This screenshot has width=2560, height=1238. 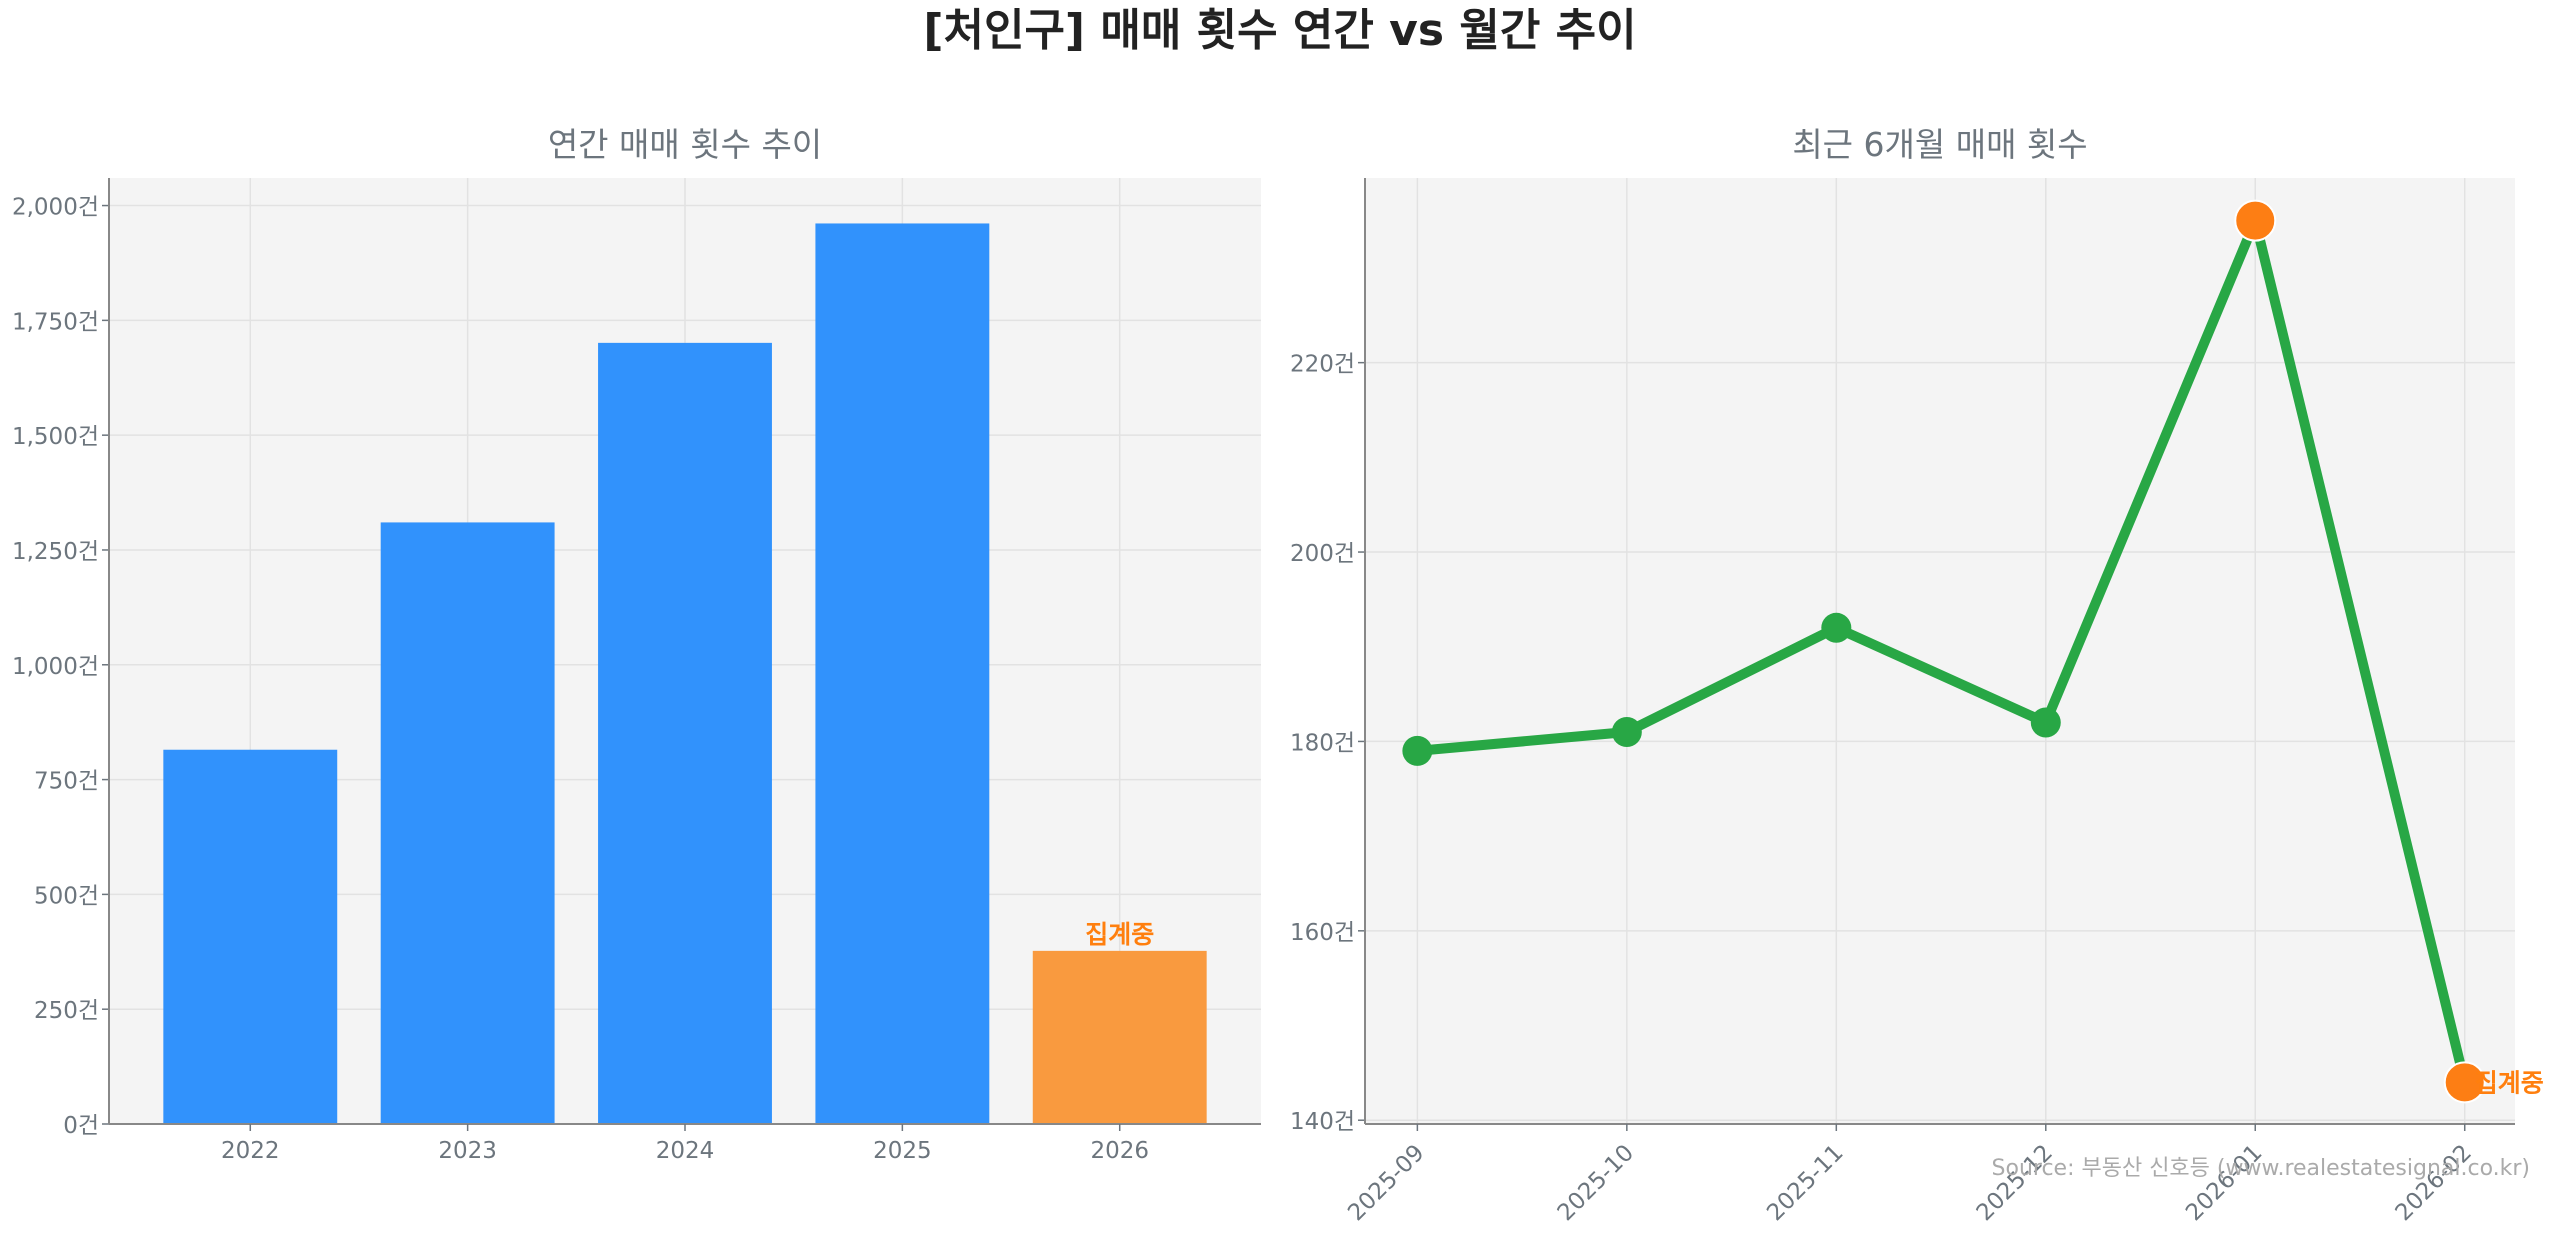 I want to click on y-tick-label: 2,000건, so click(x=55, y=208).